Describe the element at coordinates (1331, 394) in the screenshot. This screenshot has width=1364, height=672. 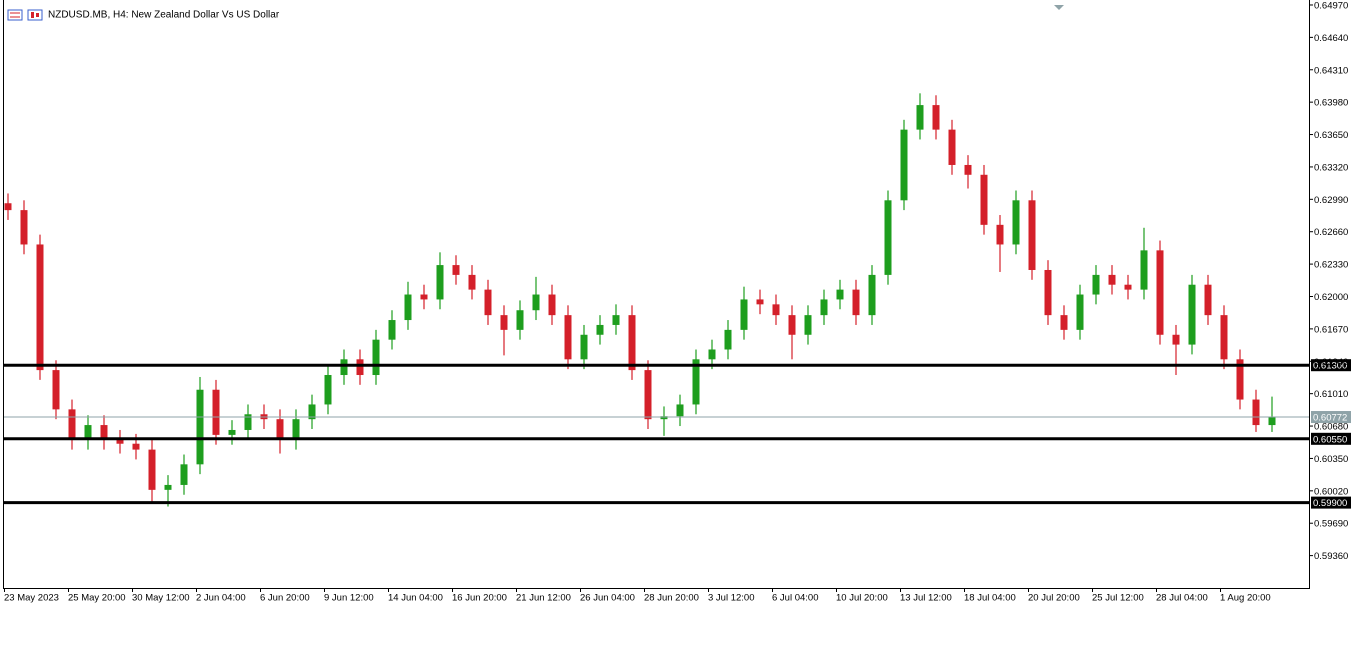
I see `y-tick-label: 0.61010` at that location.